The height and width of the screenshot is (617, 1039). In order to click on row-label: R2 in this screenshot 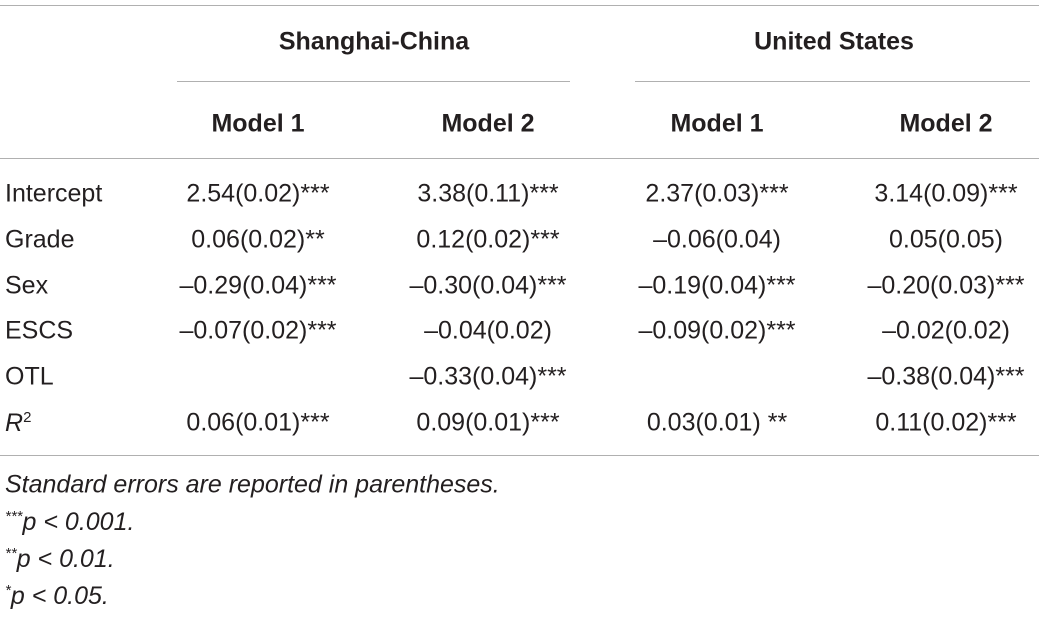, I will do `click(18, 423)`.